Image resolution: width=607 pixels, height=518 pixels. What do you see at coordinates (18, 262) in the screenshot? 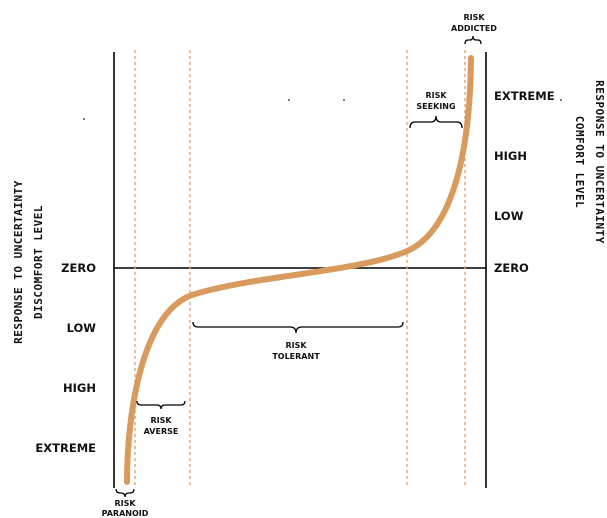
I see `left-axis-title-line1: RESPONSE TO UNCERTAINTY` at bounding box center [18, 262].